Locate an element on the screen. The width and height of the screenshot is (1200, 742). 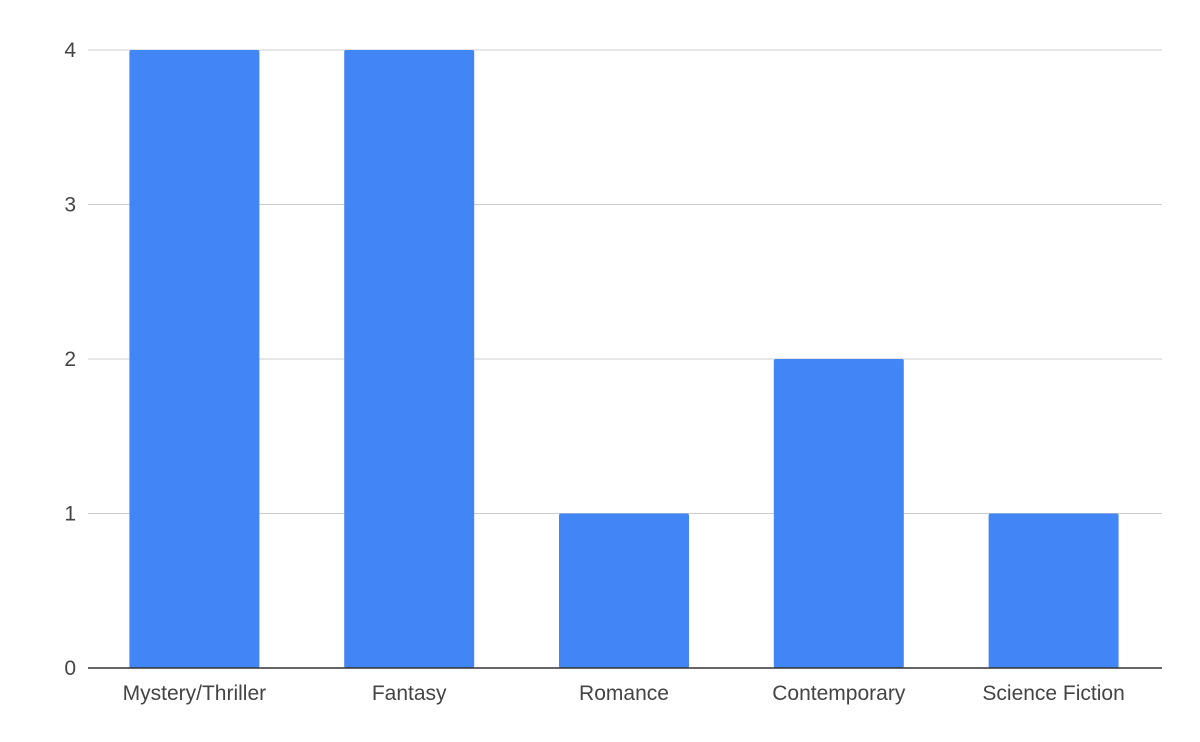
y-axis-ticks: 0 1 2 3 4 is located at coordinates (70, 359).